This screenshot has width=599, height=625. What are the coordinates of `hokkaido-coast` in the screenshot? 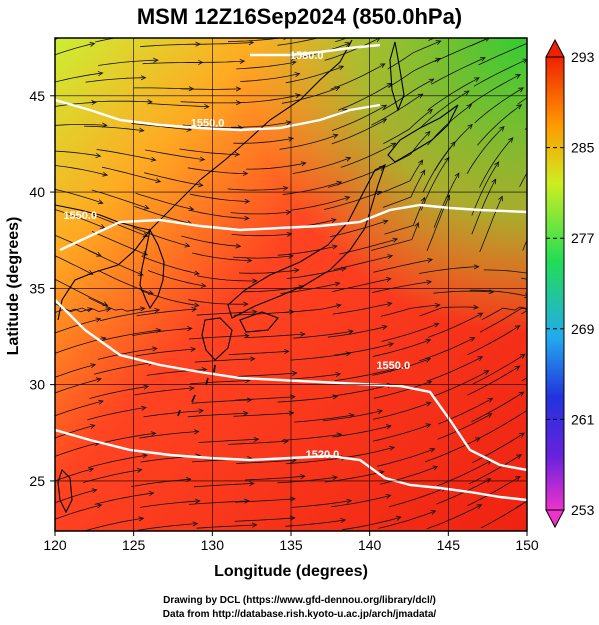 It's located at (423, 133).